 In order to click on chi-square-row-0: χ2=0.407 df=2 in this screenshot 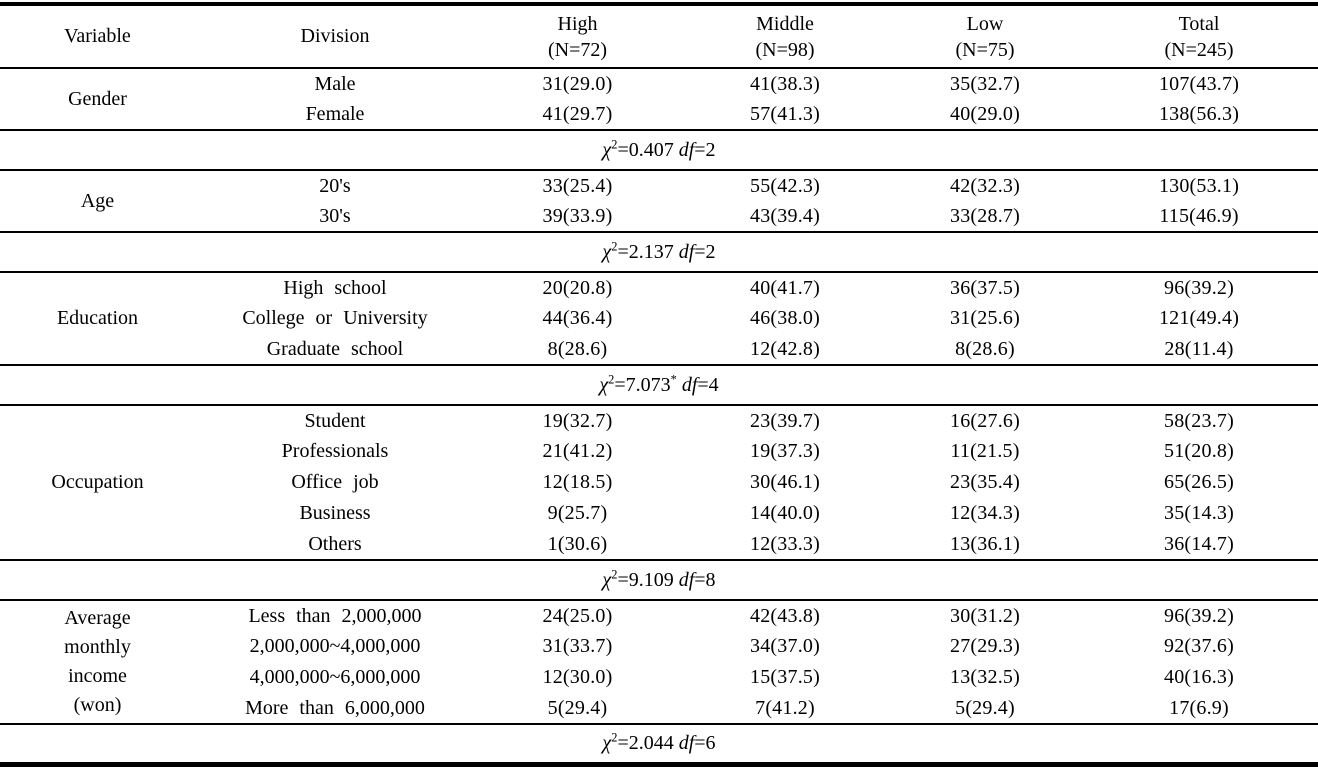, I will do `click(659, 150)`.